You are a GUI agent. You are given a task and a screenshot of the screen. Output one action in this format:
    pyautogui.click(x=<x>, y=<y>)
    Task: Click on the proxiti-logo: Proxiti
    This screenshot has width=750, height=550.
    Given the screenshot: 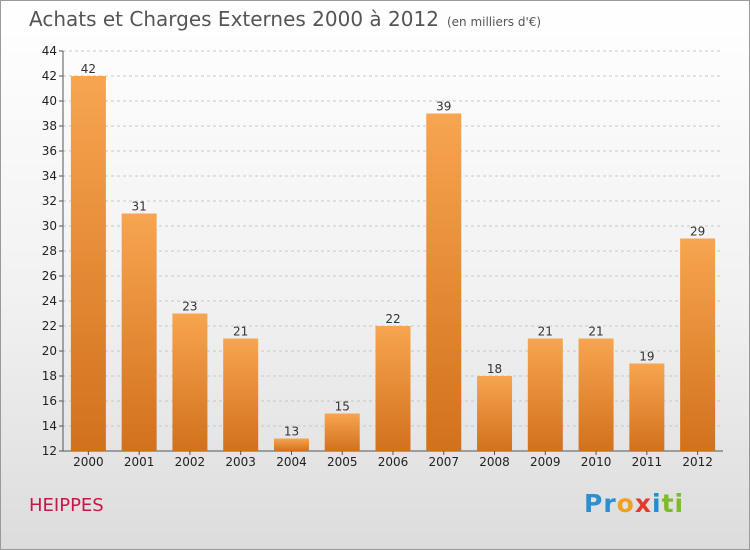 What is the action you would take?
    pyautogui.click(x=634, y=503)
    